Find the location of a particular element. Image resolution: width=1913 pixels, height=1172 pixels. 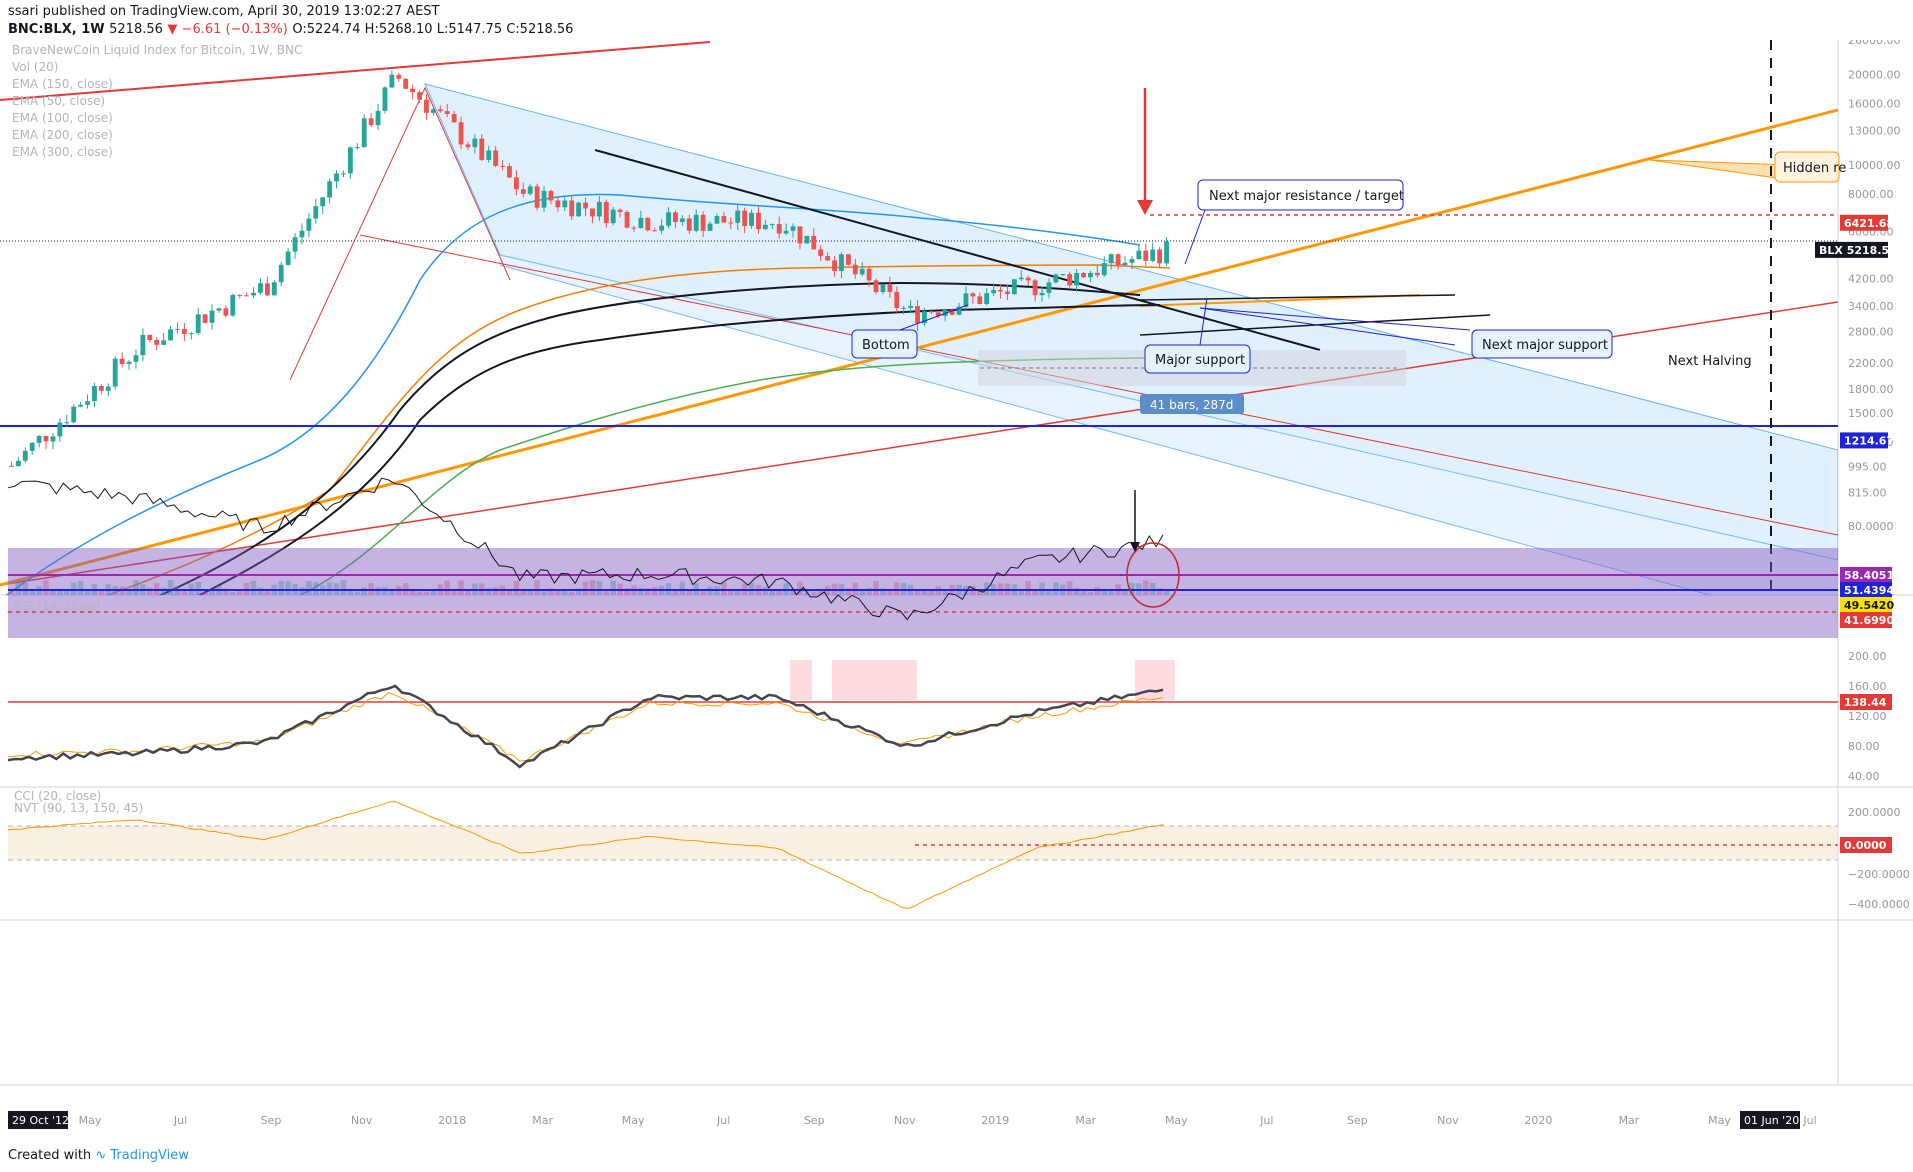

price-axis-label: 16000.00 is located at coordinates (1874, 103).